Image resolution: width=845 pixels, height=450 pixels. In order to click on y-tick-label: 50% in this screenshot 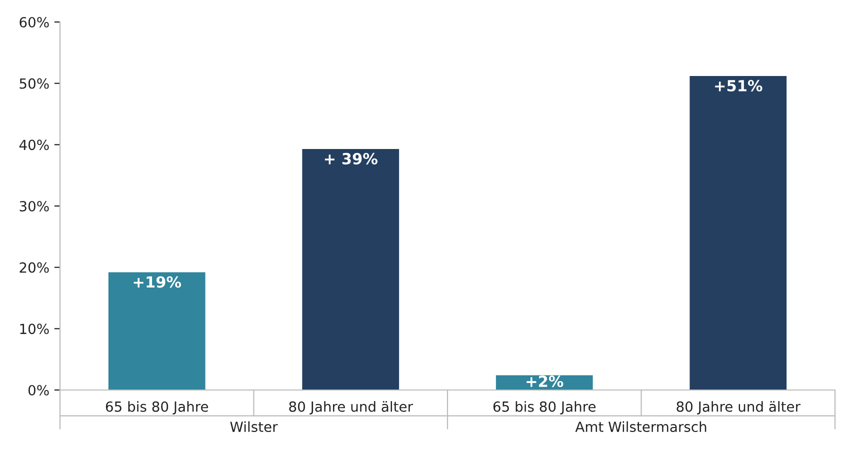, I will do `click(34, 83)`.